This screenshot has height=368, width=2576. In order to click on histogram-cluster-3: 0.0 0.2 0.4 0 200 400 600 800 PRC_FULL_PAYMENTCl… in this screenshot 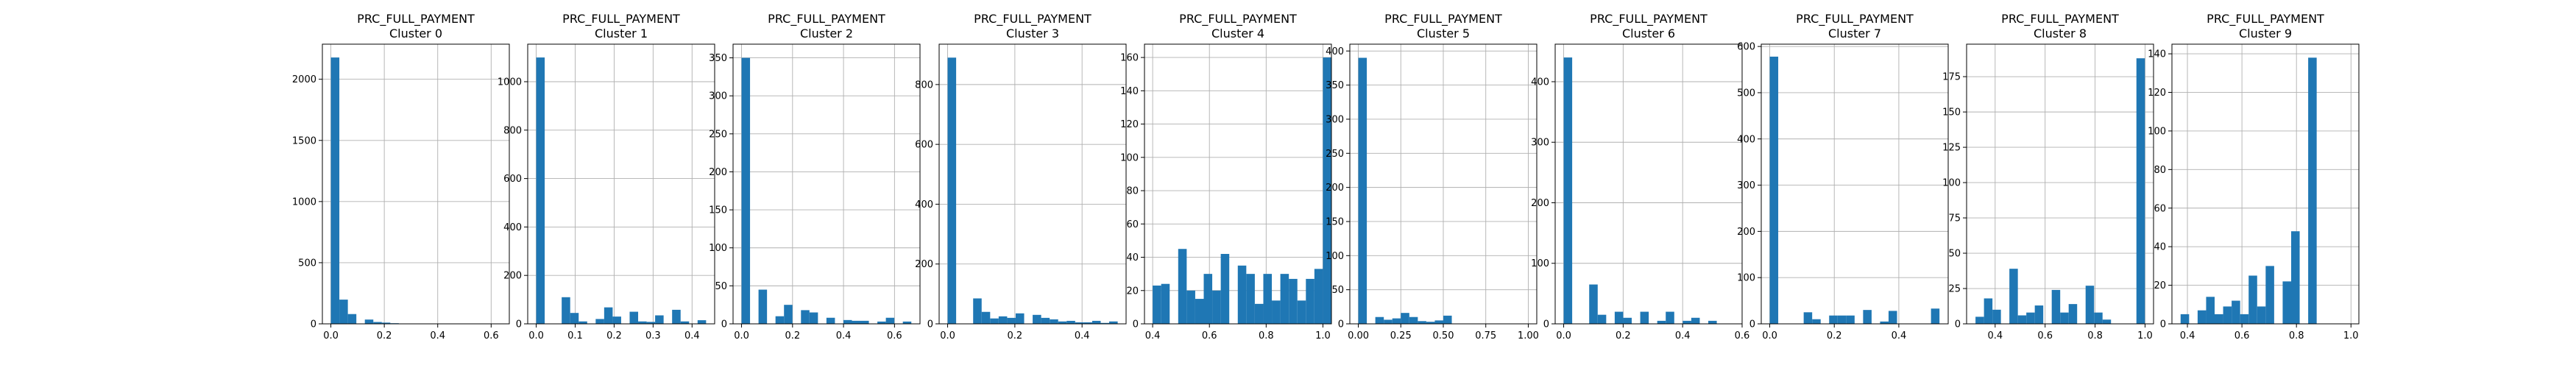, I will do `click(1021, 177)`.